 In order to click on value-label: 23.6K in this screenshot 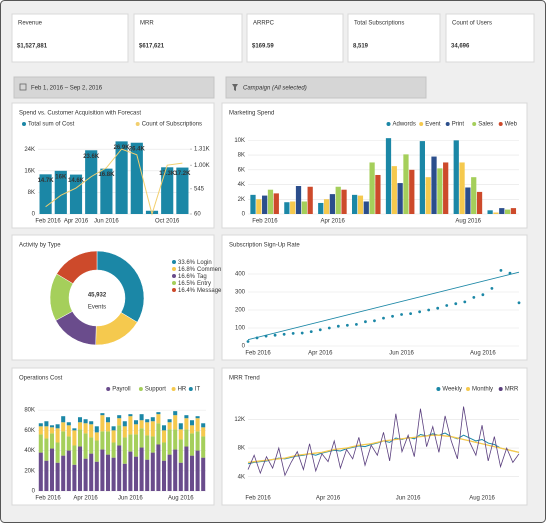, I will do `click(91, 157)`.